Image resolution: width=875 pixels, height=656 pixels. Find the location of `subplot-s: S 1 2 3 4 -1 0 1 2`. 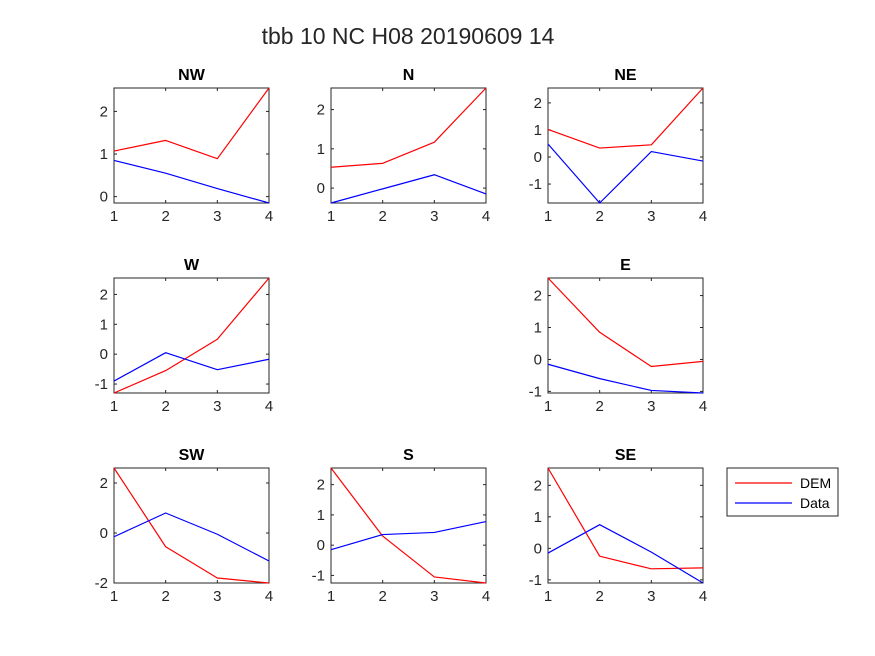

subplot-s: S 1 2 3 4 -1 0 1 2 is located at coordinates (401, 526).